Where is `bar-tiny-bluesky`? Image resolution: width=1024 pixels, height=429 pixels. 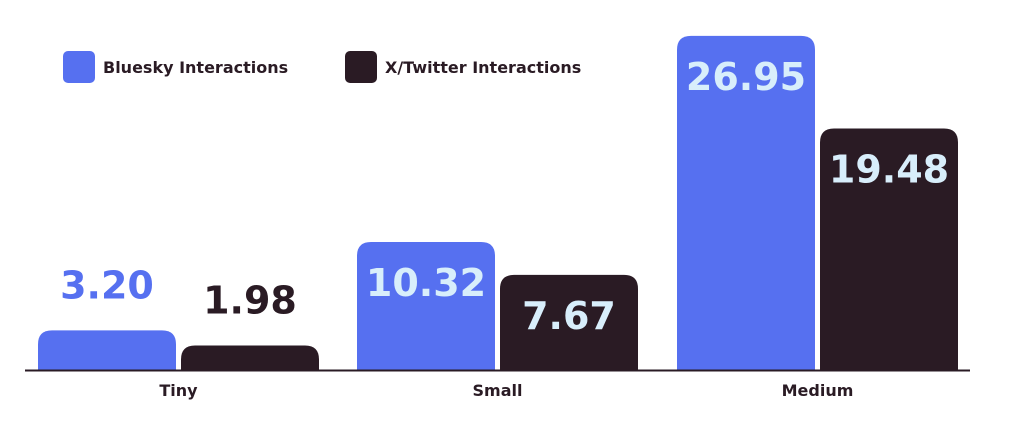
bar-tiny-bluesky is located at coordinates (107, 350).